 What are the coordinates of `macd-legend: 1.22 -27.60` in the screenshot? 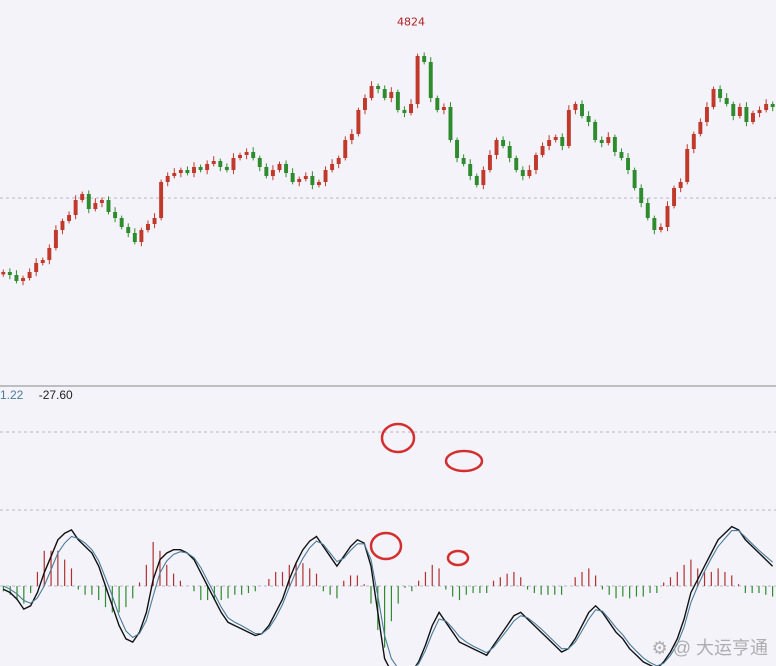 It's located at (42, 395).